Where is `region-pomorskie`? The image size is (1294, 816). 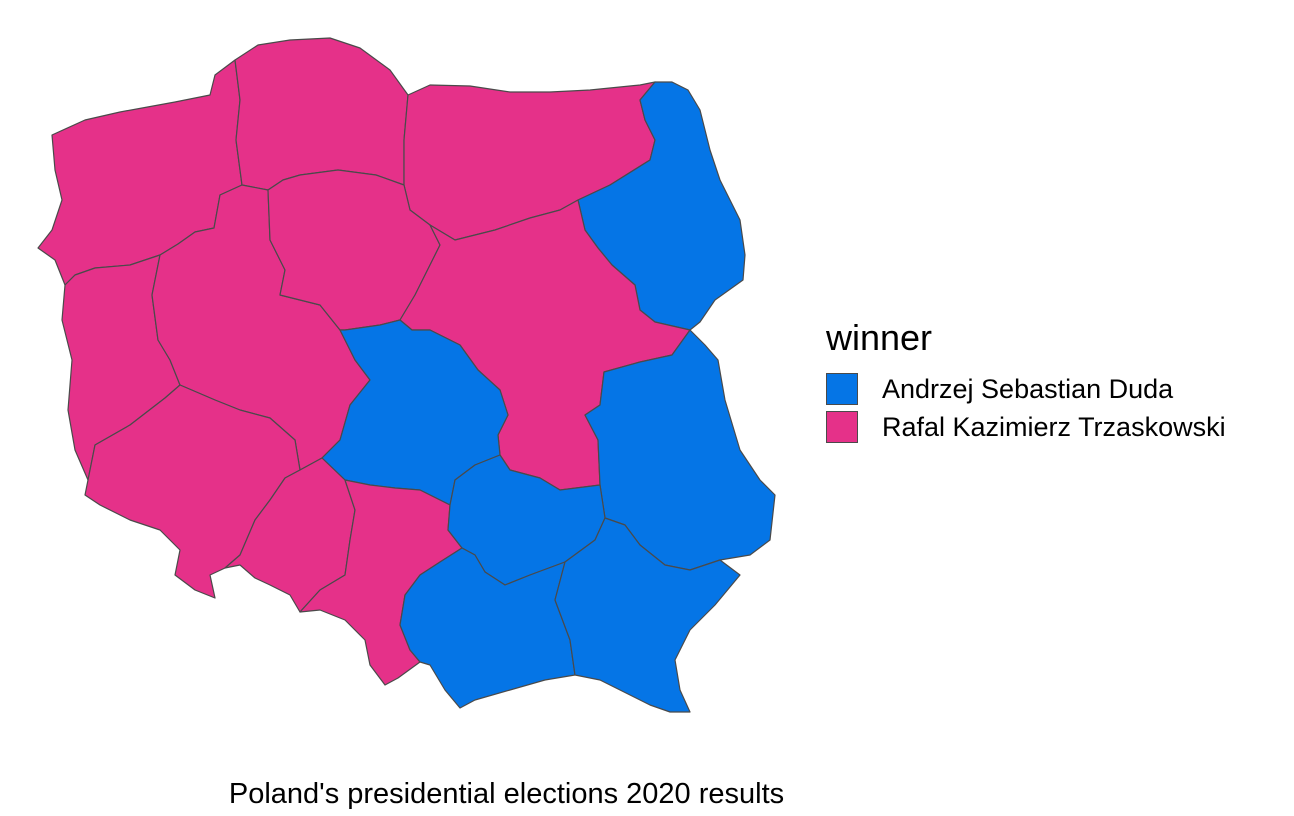 region-pomorskie is located at coordinates (321, 114).